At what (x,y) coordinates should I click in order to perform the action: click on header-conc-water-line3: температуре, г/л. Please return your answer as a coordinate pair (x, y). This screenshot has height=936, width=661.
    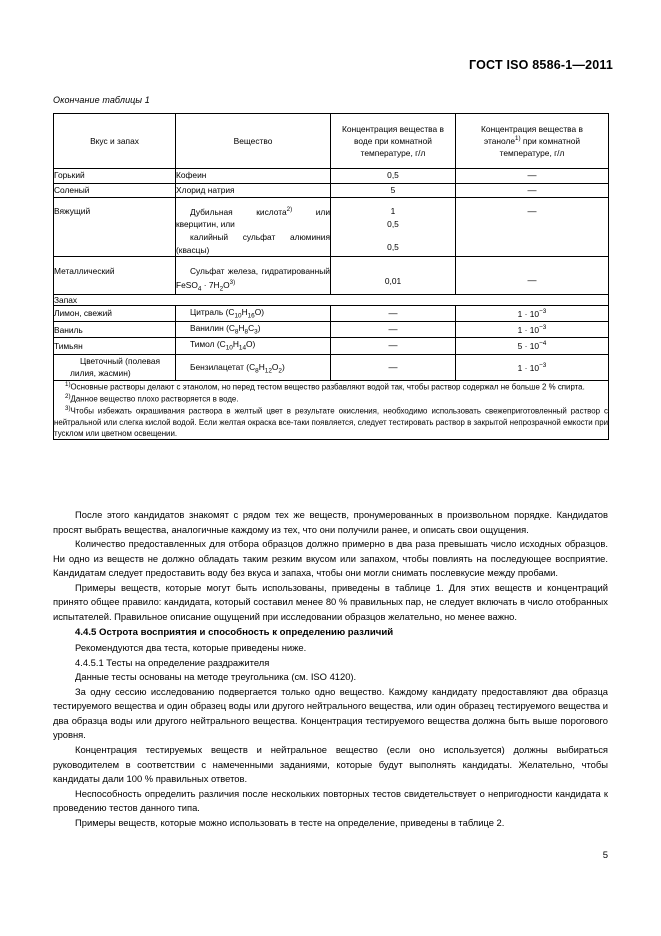
    Looking at the image, I should click on (393, 153).